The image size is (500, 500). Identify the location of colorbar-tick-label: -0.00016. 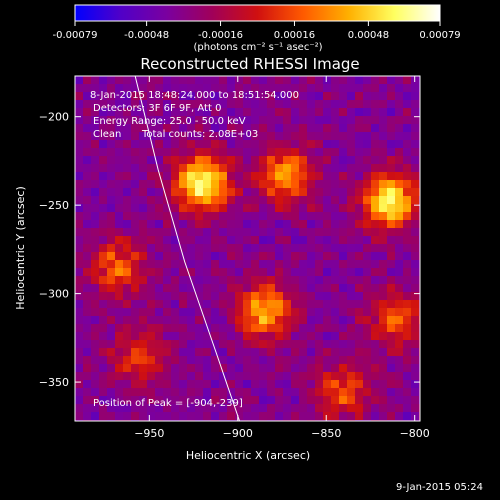
(220, 35).